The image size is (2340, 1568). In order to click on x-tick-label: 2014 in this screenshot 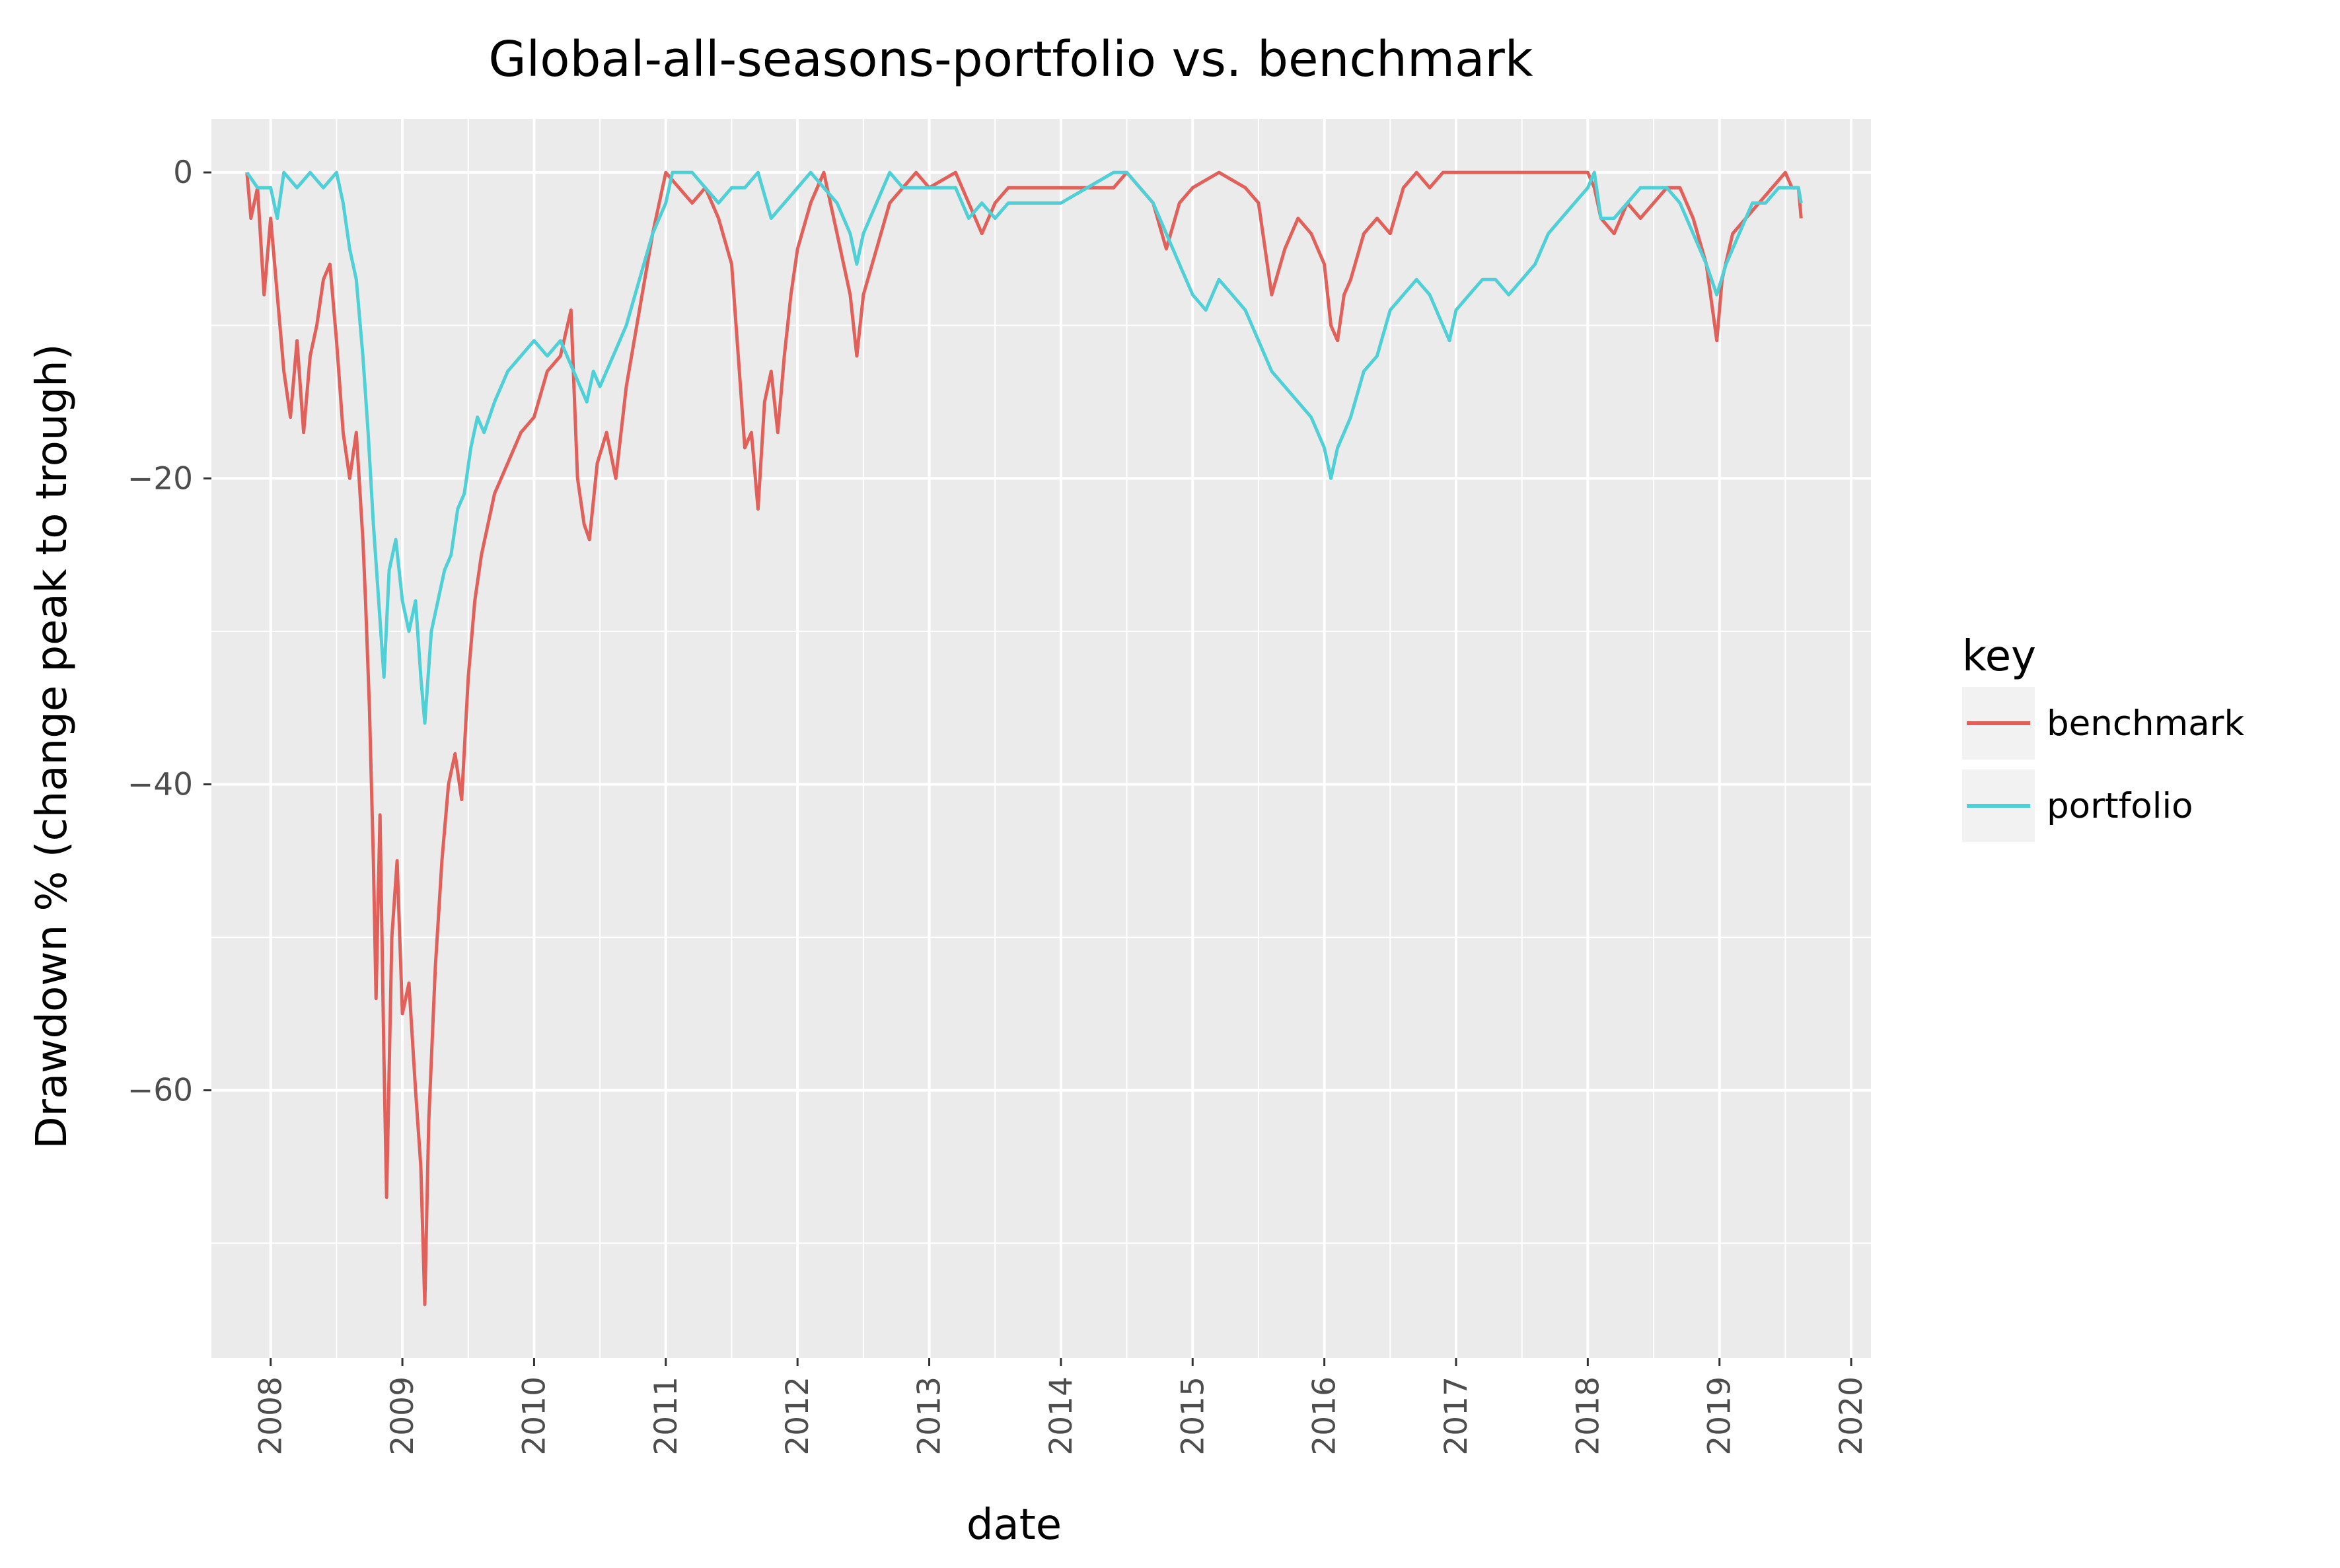, I will do `click(1061, 1416)`.